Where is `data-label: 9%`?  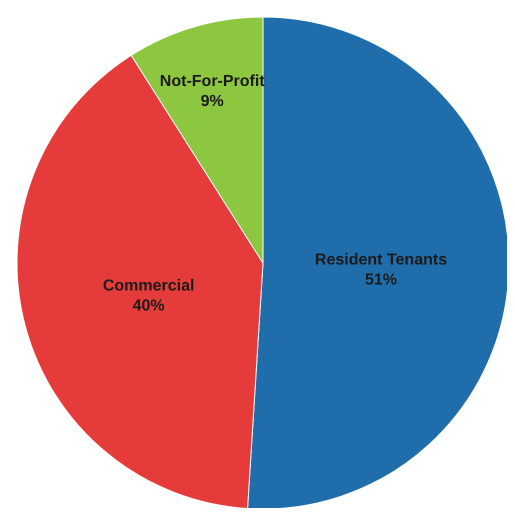
data-label: 9% is located at coordinates (212, 101).